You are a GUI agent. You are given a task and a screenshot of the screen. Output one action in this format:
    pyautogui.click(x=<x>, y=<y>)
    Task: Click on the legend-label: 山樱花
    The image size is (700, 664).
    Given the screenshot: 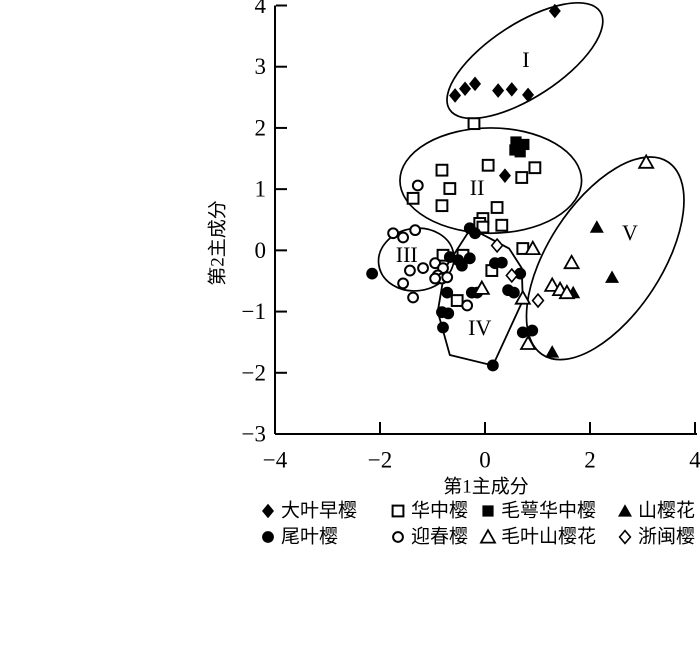 What is the action you would take?
    pyautogui.click(x=666, y=511)
    